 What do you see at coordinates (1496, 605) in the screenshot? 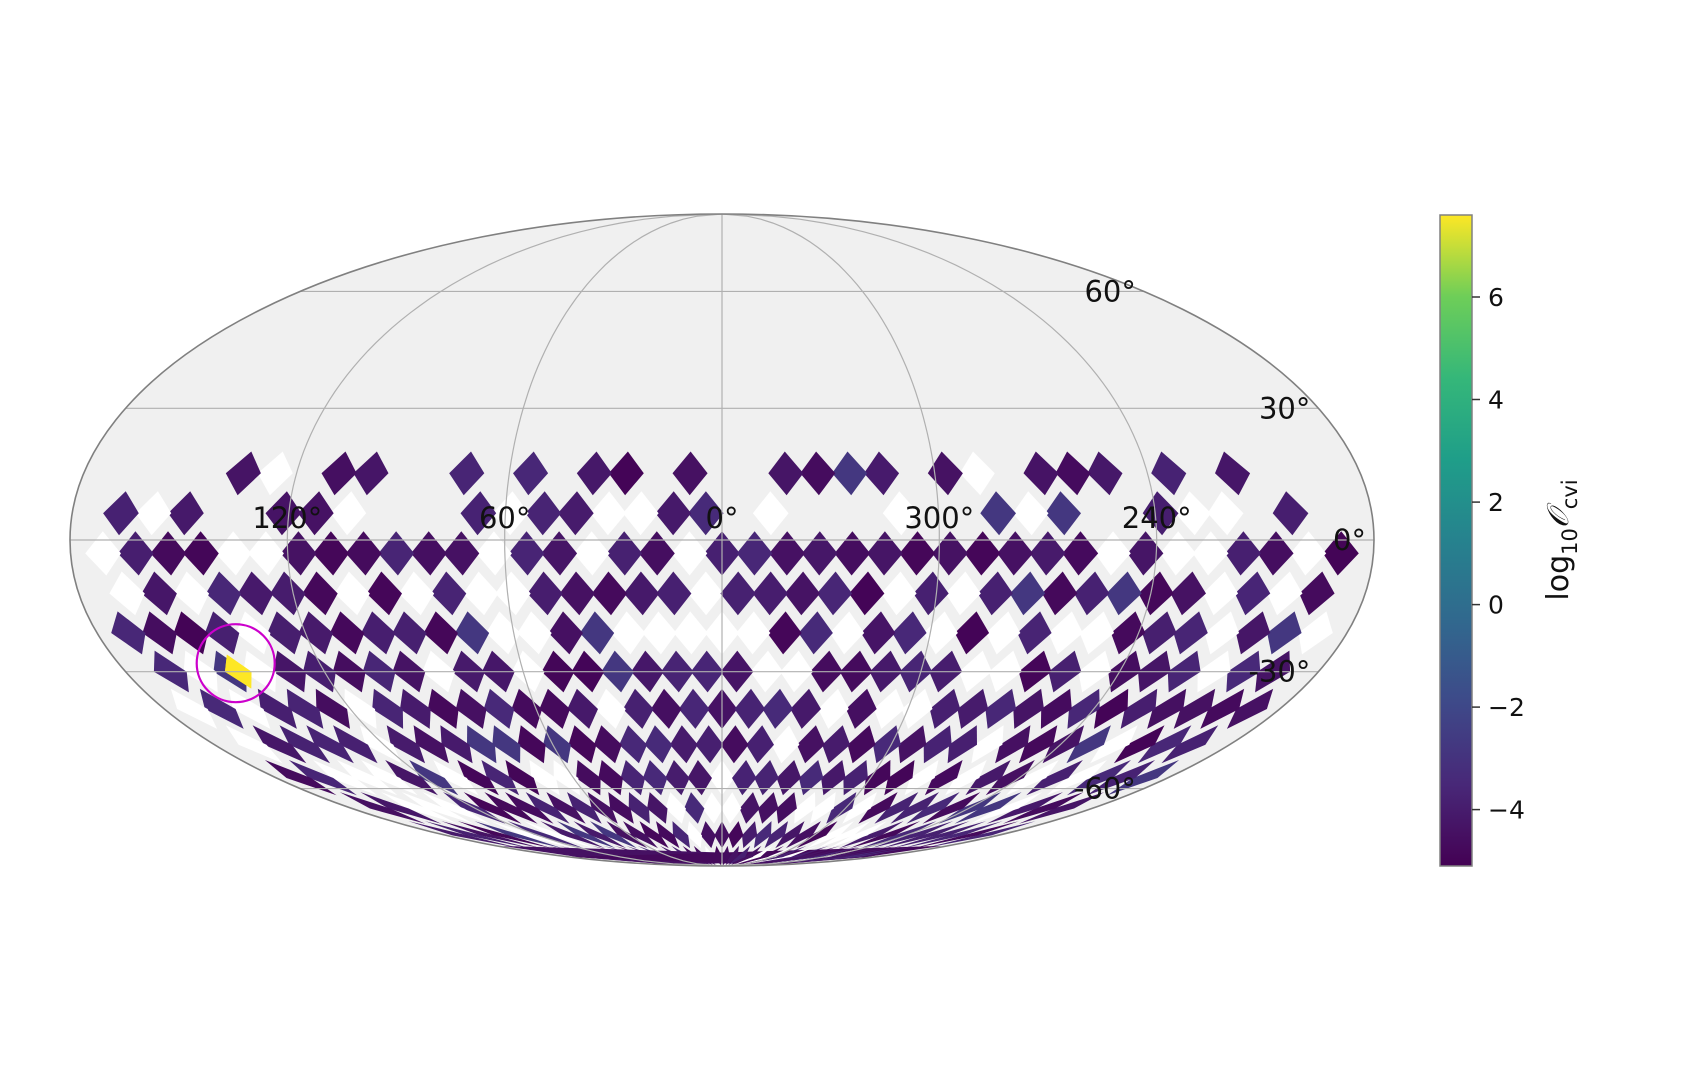
I see `colorbar-tick-label: 0` at bounding box center [1496, 605].